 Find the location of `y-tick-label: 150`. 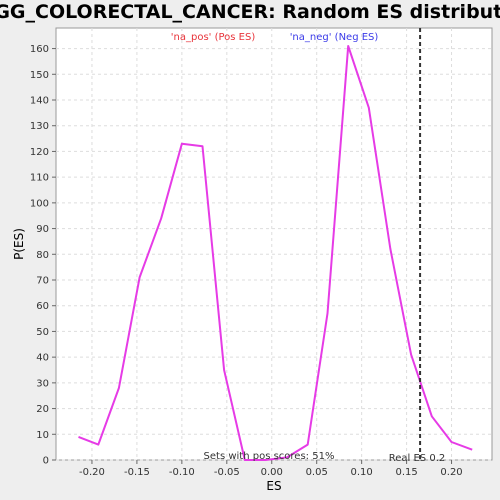

y-tick-label: 150 is located at coordinates (39, 75).